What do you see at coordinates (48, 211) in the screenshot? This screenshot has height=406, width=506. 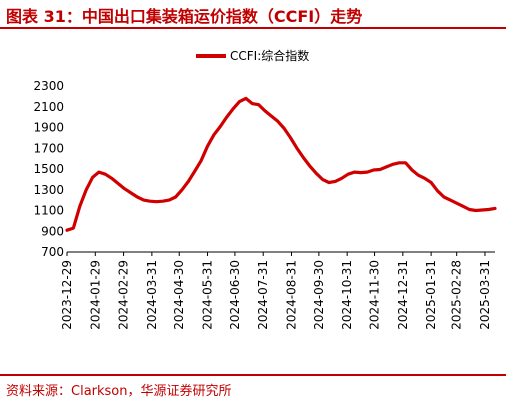 I see `y-tick-label: 1100` at bounding box center [48, 211].